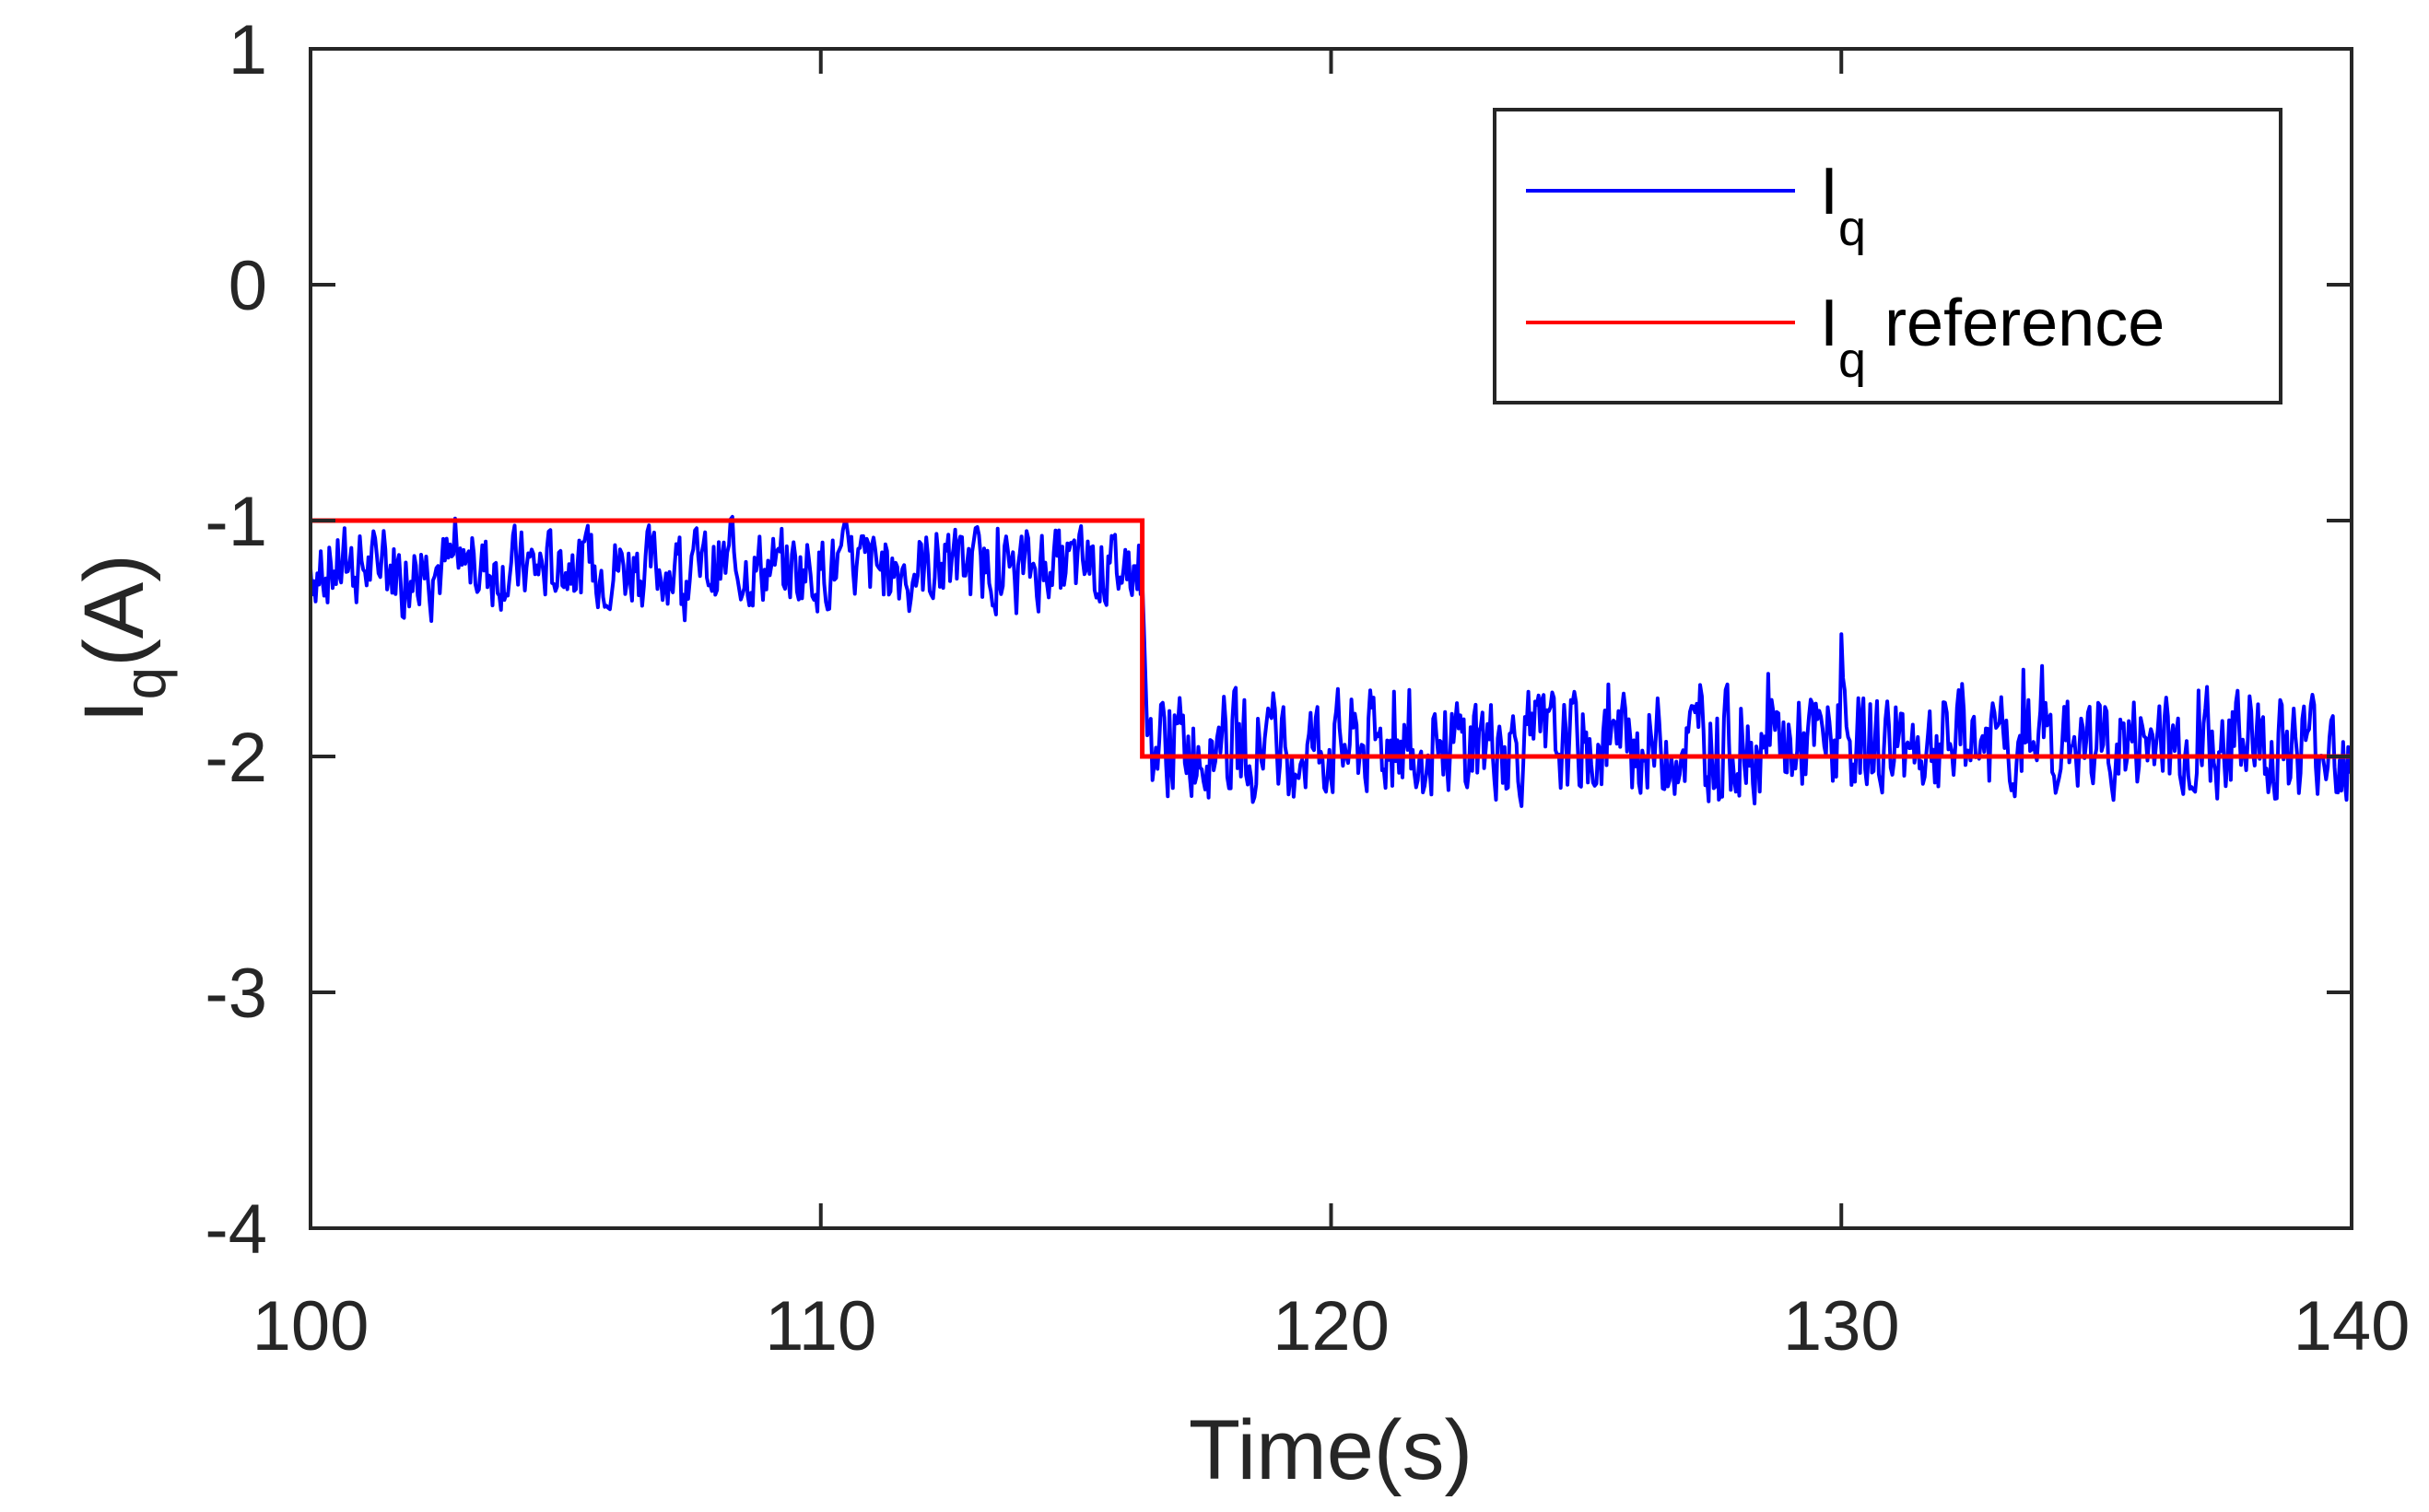 This screenshot has height=1512, width=2429. What do you see at coordinates (2353, 1326) in the screenshot?
I see `x-tick-label: 140` at bounding box center [2353, 1326].